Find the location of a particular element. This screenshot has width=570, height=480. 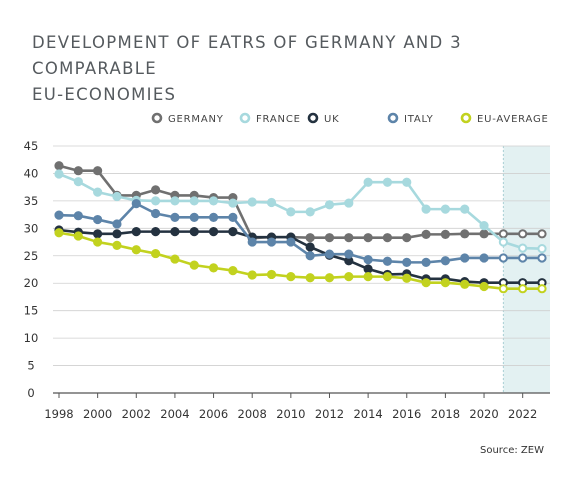

x-tick-label: 2014 is located at coordinates (367, 414).